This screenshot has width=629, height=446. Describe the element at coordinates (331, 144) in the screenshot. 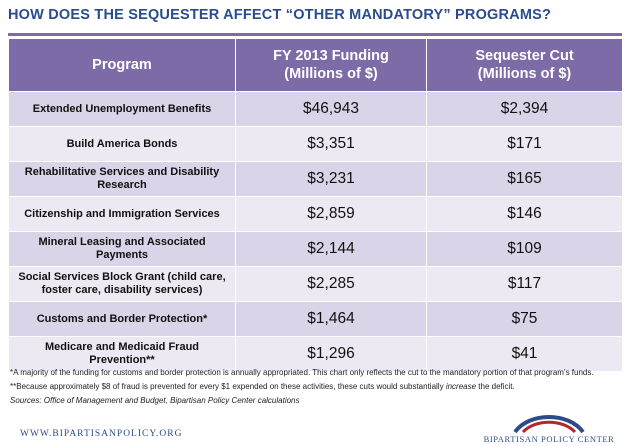

I see `funding-cell: $3,351` at that location.